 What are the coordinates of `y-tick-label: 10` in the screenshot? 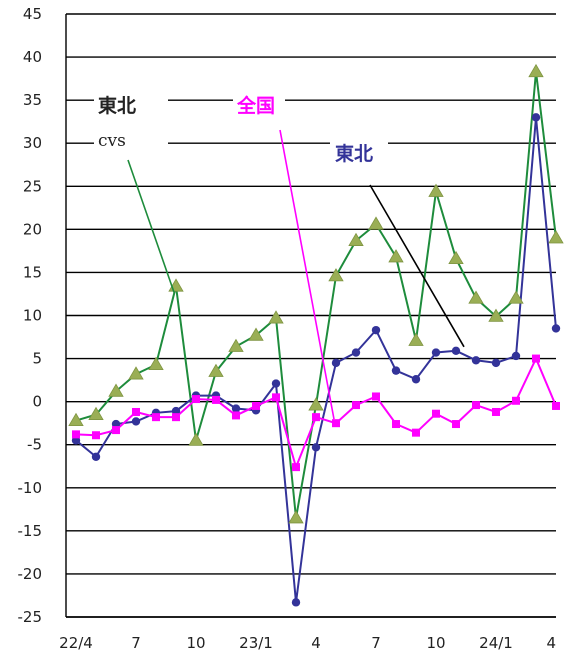 It's located at (32, 316).